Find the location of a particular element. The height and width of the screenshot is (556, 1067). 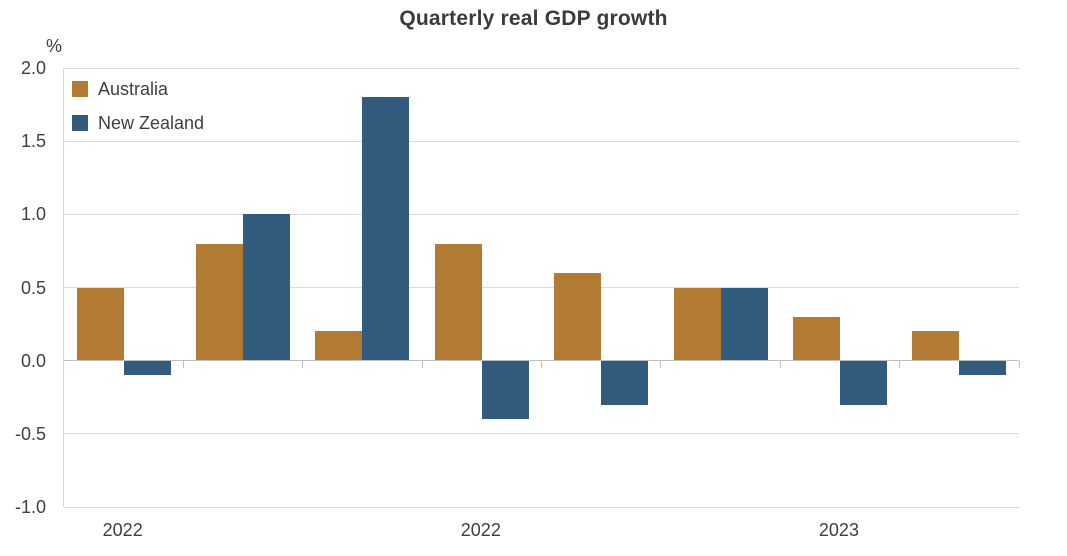

y-axis-unit-label: % is located at coordinates (54, 46).